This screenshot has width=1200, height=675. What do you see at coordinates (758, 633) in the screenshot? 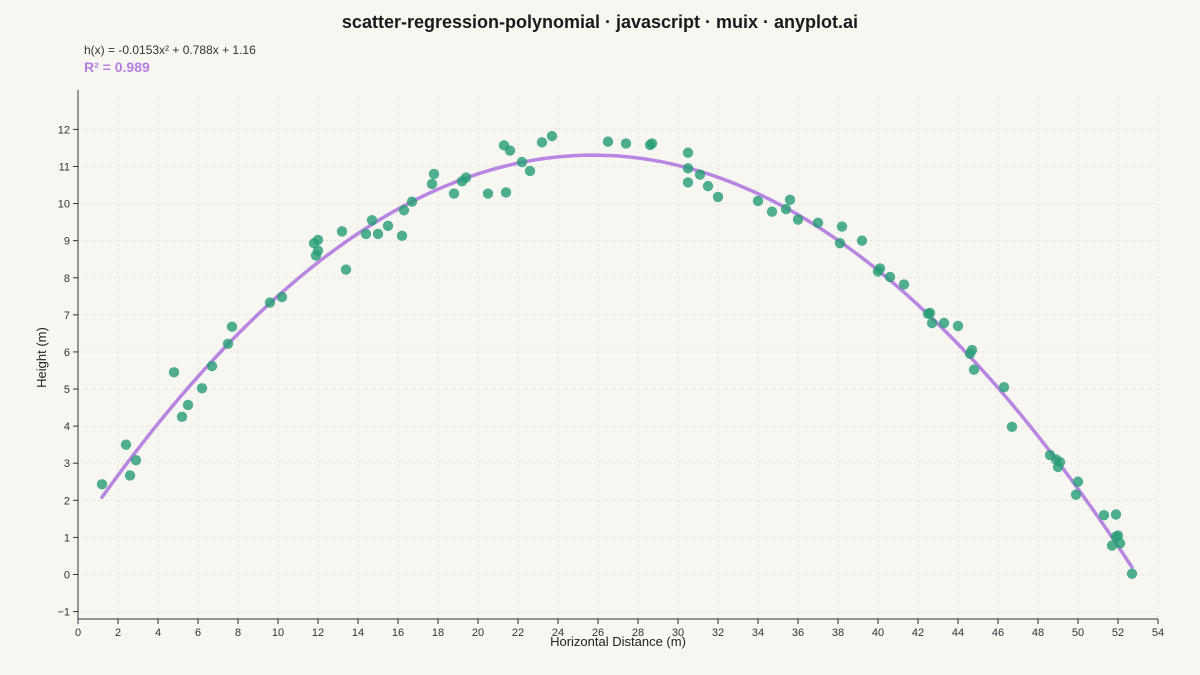
I see `x-tick-label: 34` at bounding box center [758, 633].